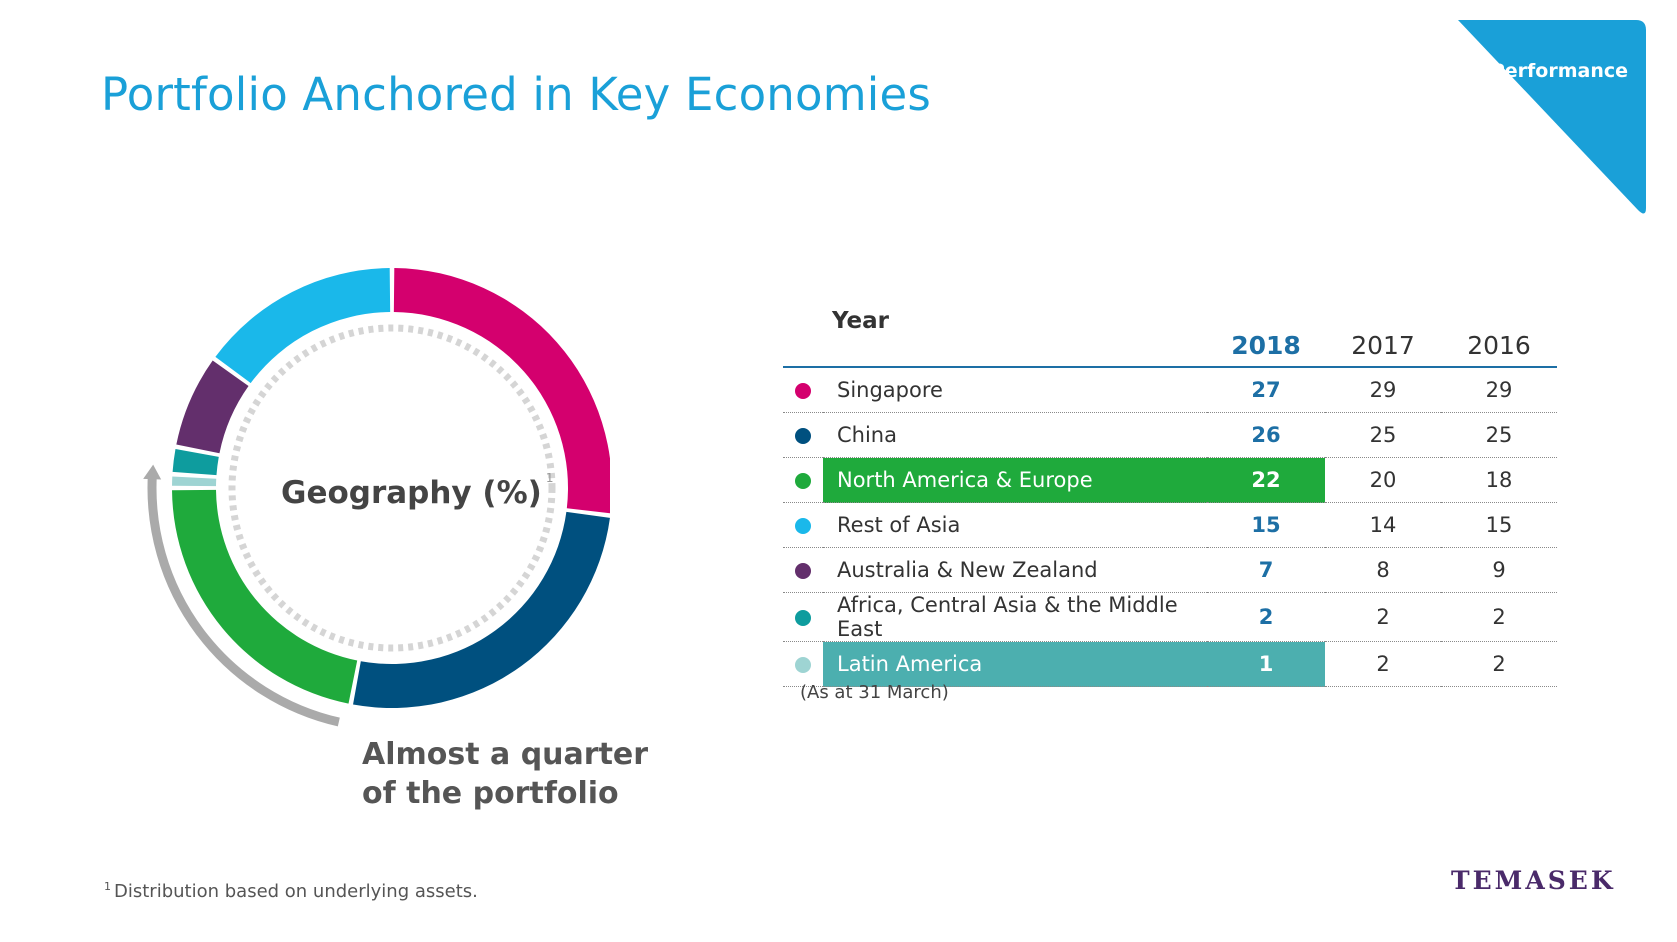  Describe the element at coordinates (1559, 71) in the screenshot. I see `badge-label: Performance` at that location.